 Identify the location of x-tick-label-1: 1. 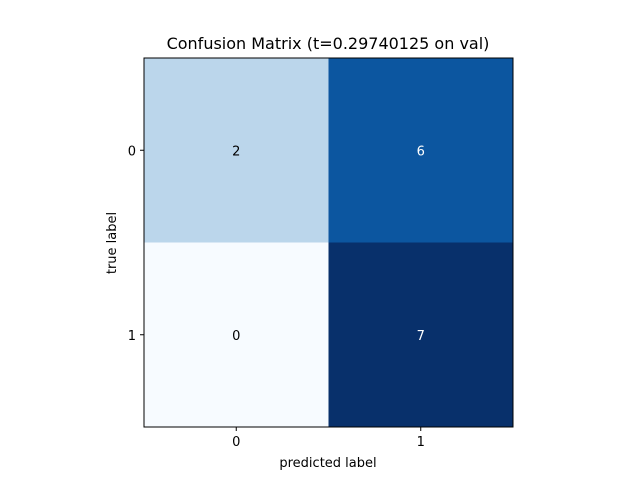
(421, 442).